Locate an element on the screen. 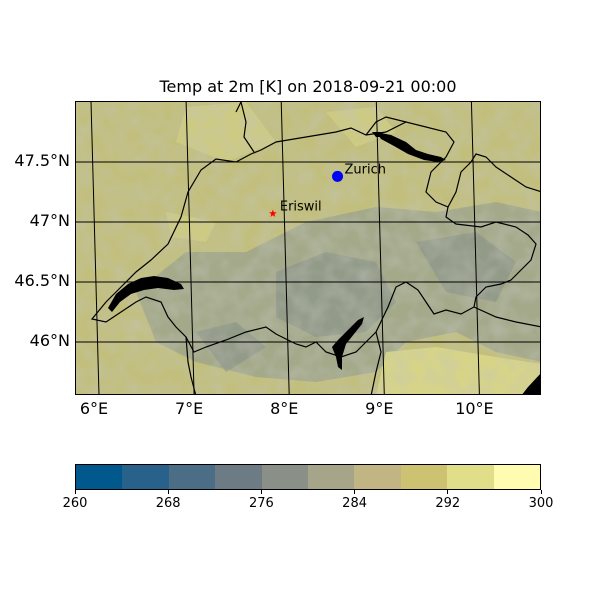 The image size is (600, 600). zurich-marker-icon is located at coordinates (338, 176).